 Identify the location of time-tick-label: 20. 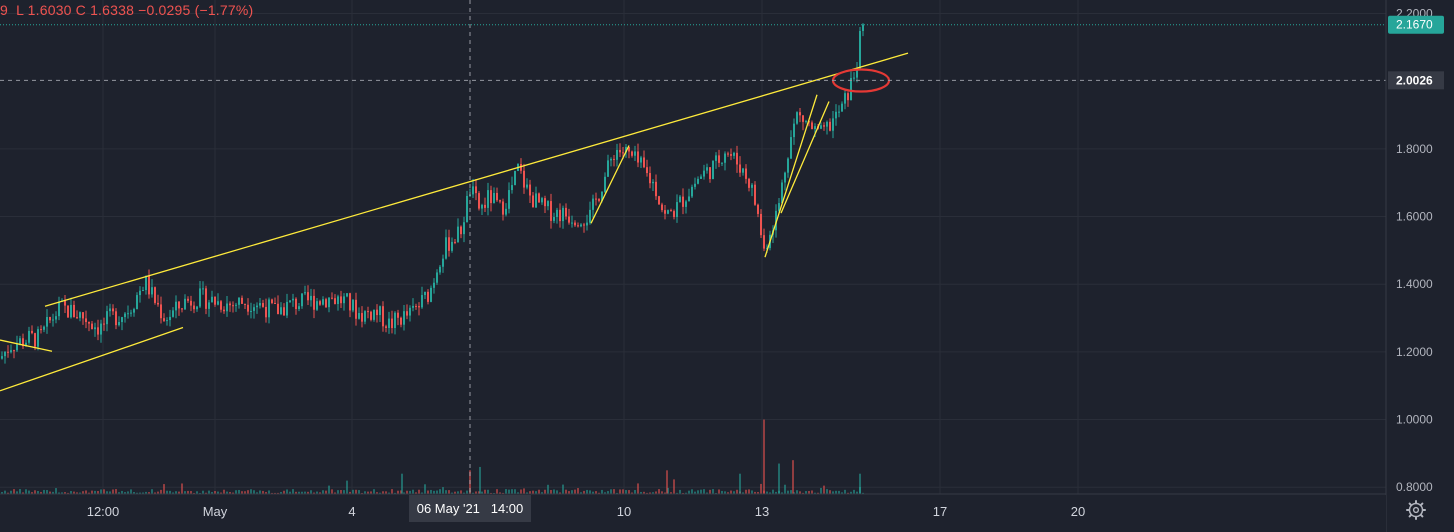
(1078, 511).